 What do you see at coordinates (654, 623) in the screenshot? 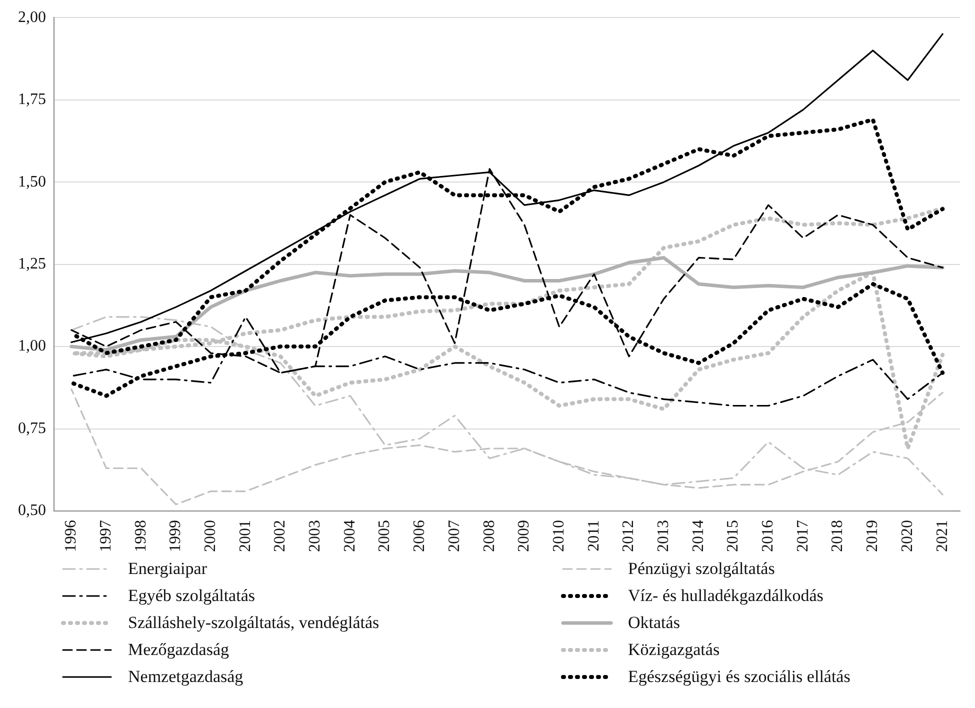
I see `legend-label: Oktatás` at bounding box center [654, 623].